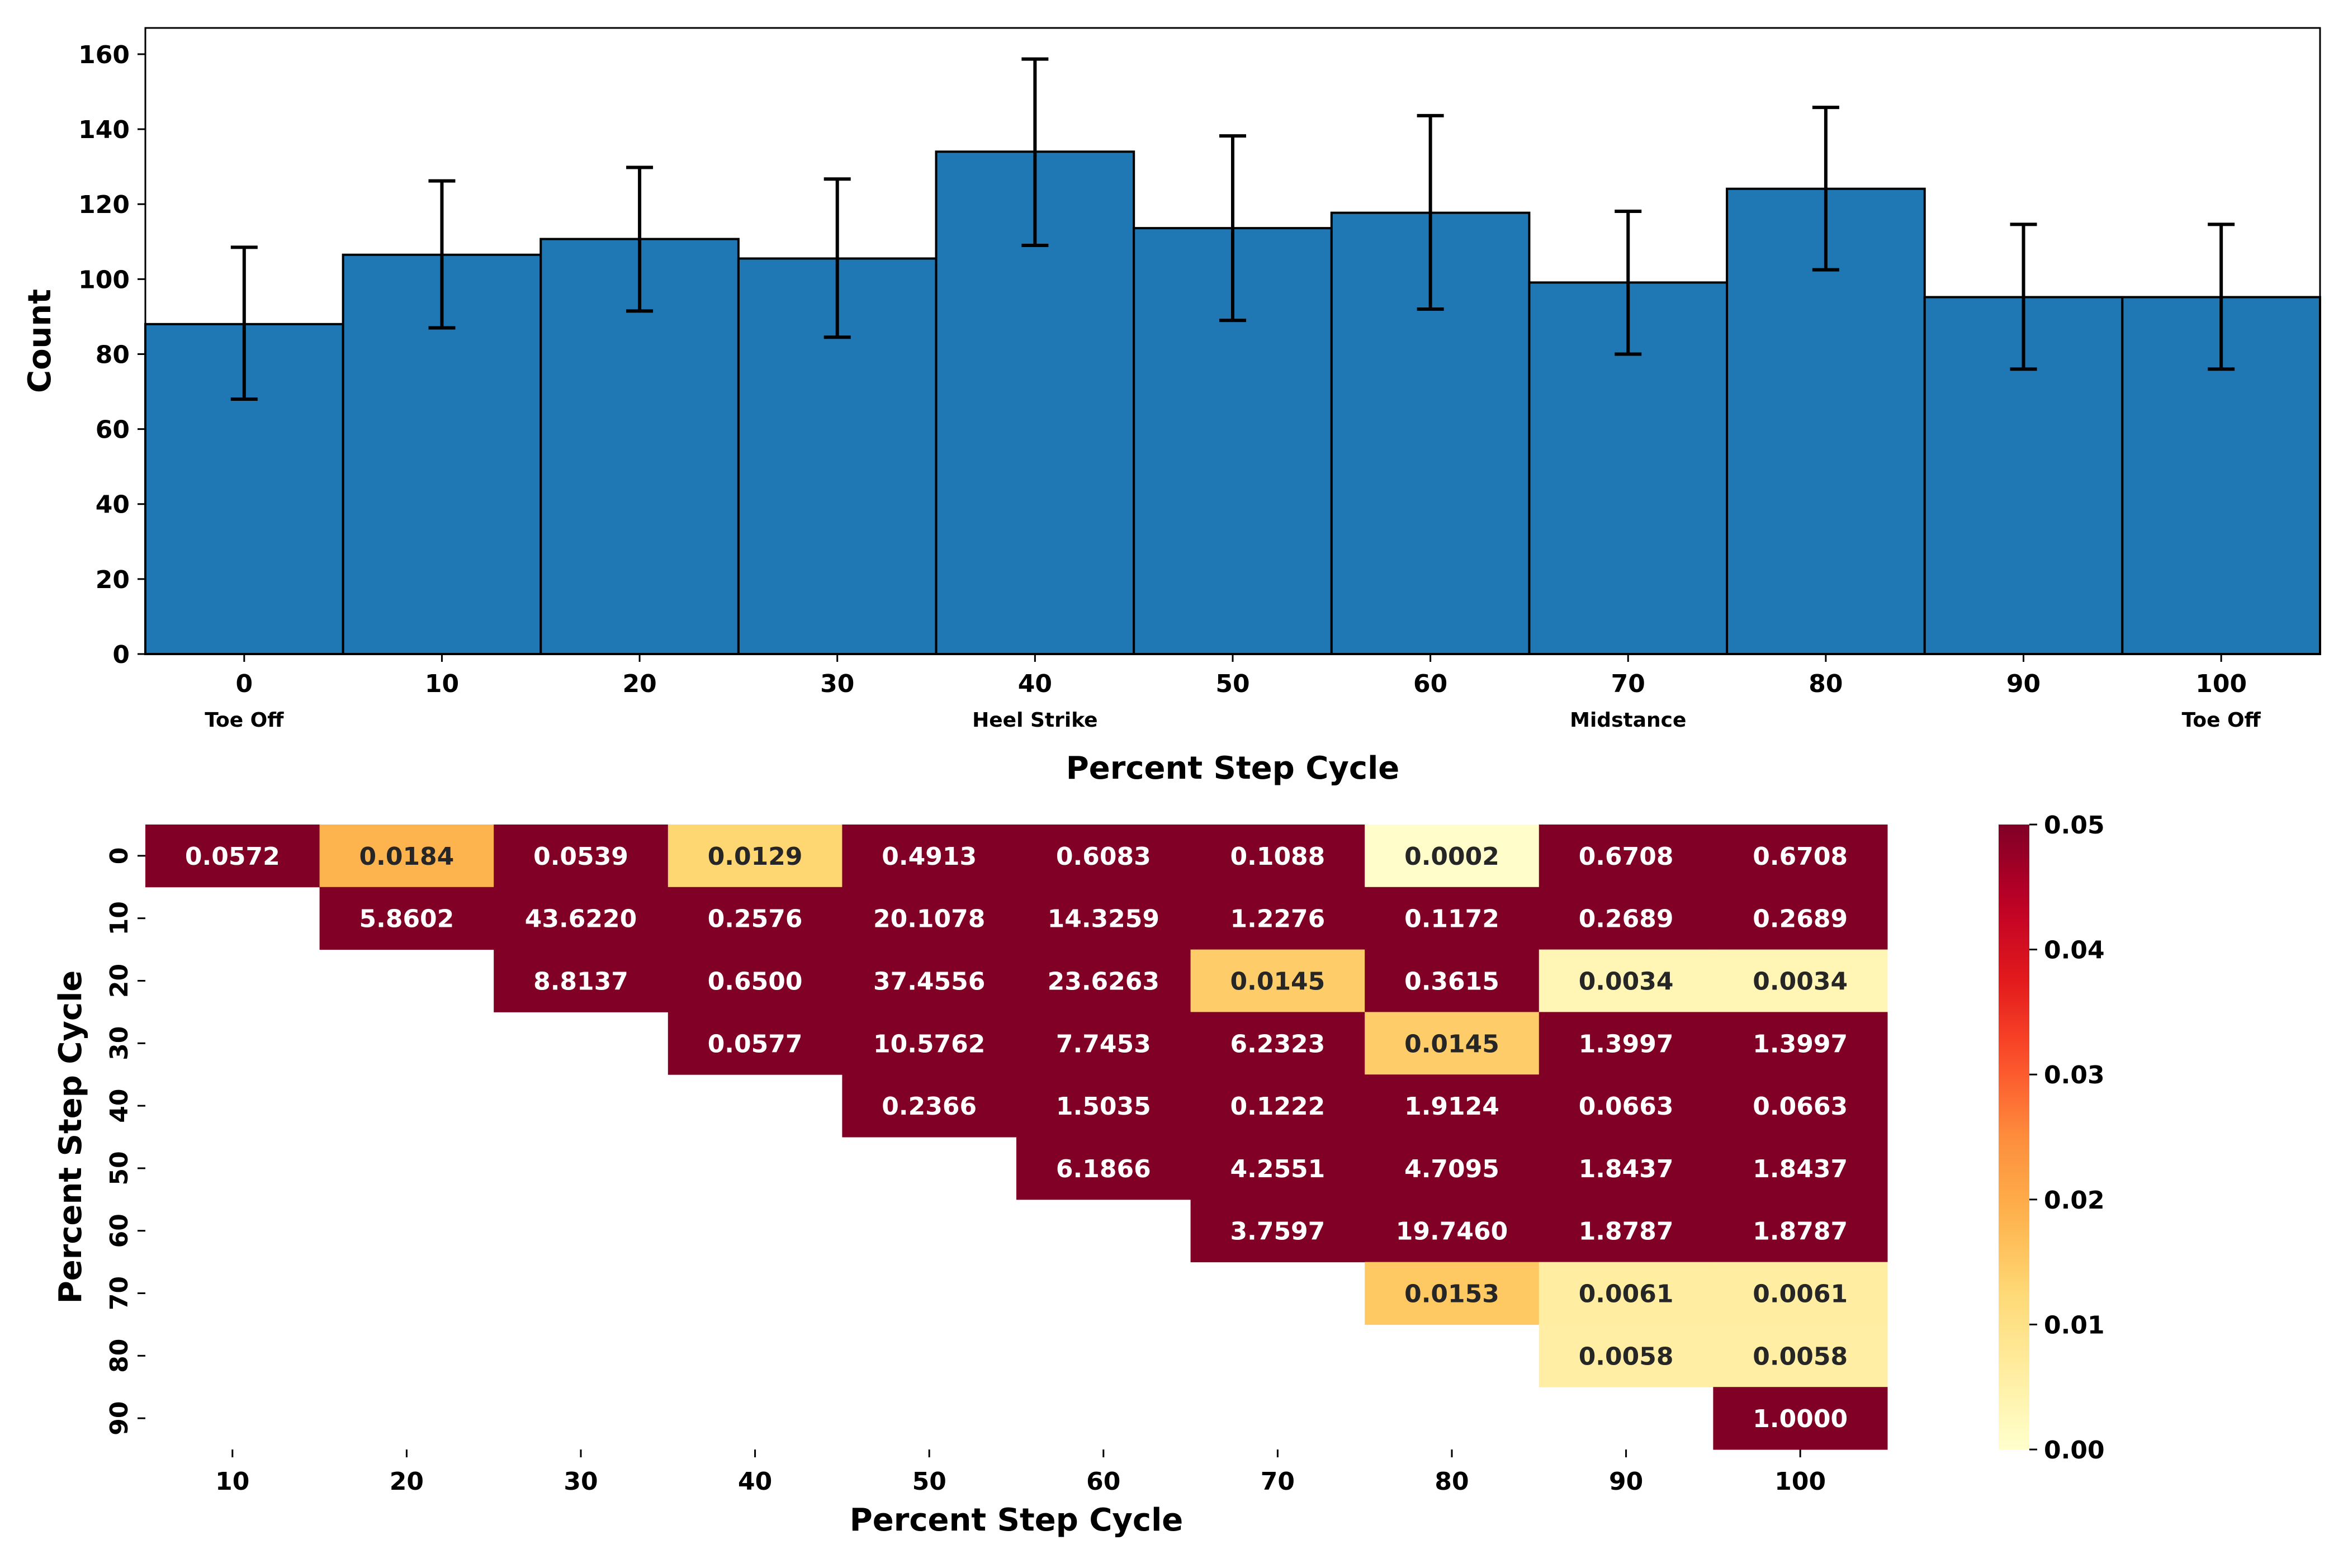  Describe the element at coordinates (119, 1356) in the screenshot. I see `heatmap-y-tick-label: 80` at that location.